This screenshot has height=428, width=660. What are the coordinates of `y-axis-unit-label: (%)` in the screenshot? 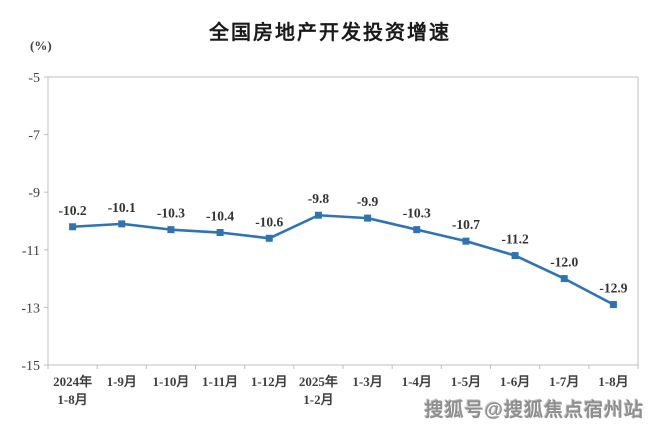 It's located at (41, 45).